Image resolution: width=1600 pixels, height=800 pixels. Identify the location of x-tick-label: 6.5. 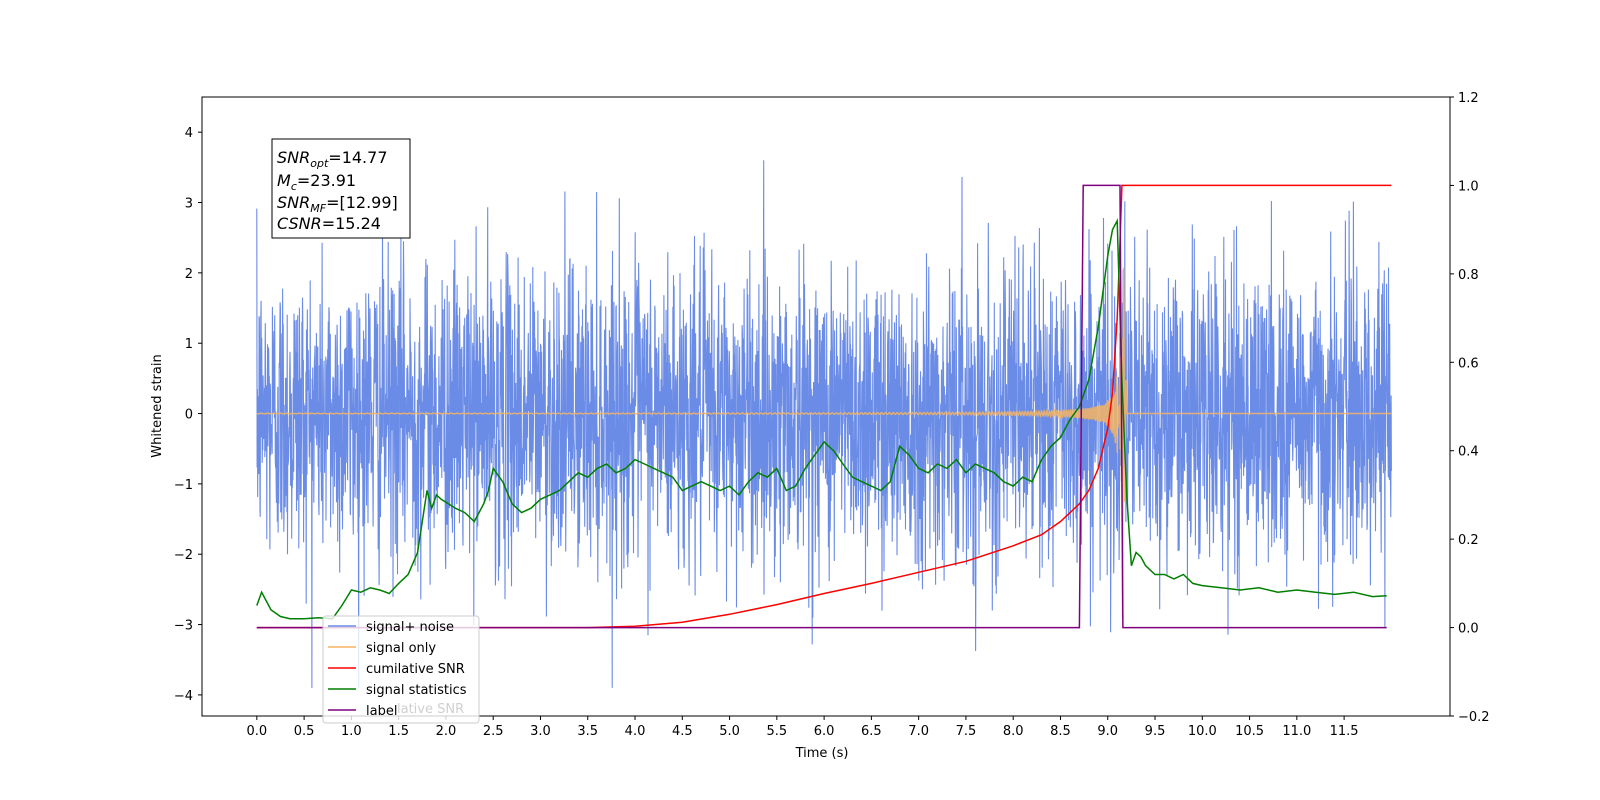
(871, 731).